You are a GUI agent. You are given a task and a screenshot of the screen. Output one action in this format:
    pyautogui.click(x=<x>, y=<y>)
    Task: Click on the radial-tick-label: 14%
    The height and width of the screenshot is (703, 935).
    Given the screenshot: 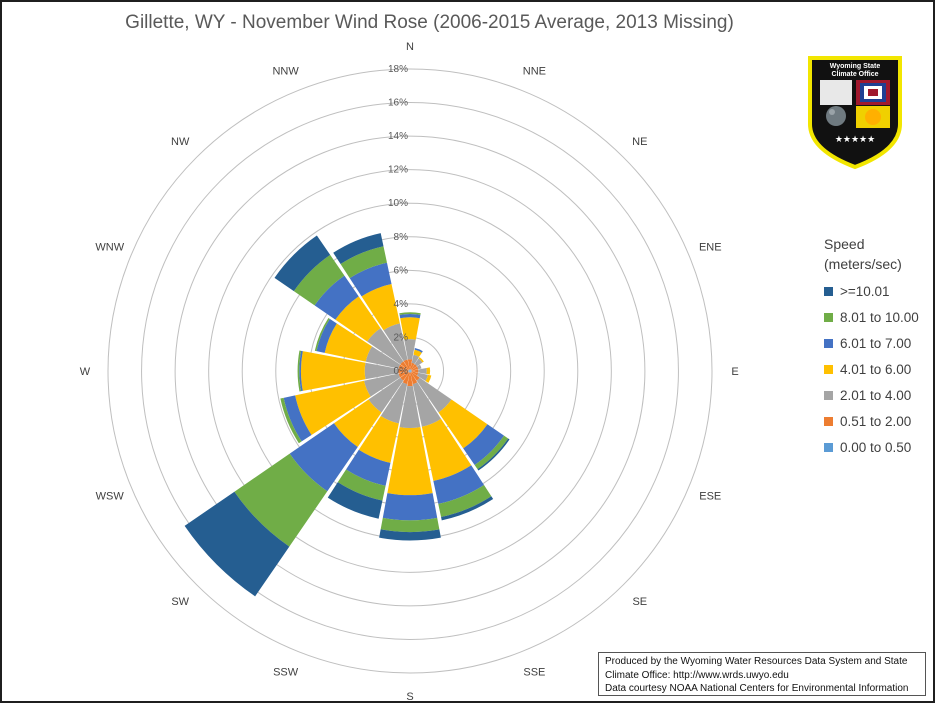 What is the action you would take?
    pyautogui.click(x=398, y=136)
    